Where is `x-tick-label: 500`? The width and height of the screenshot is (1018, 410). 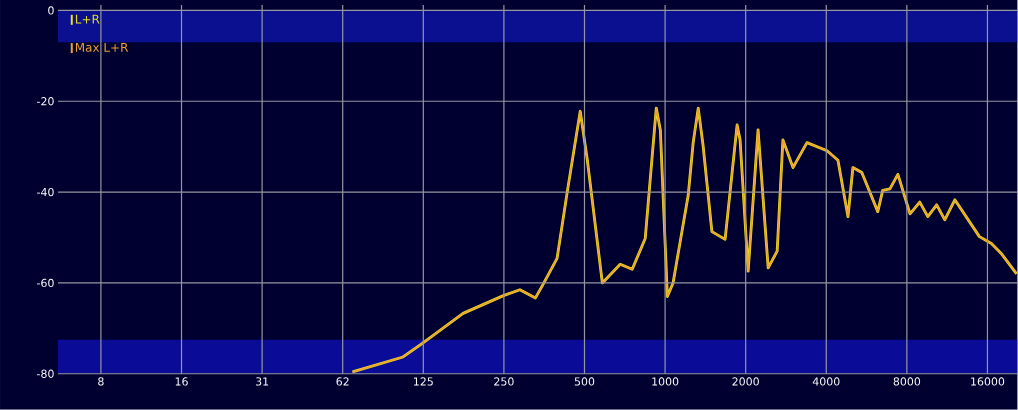
x-tick-label: 500 is located at coordinates (584, 381).